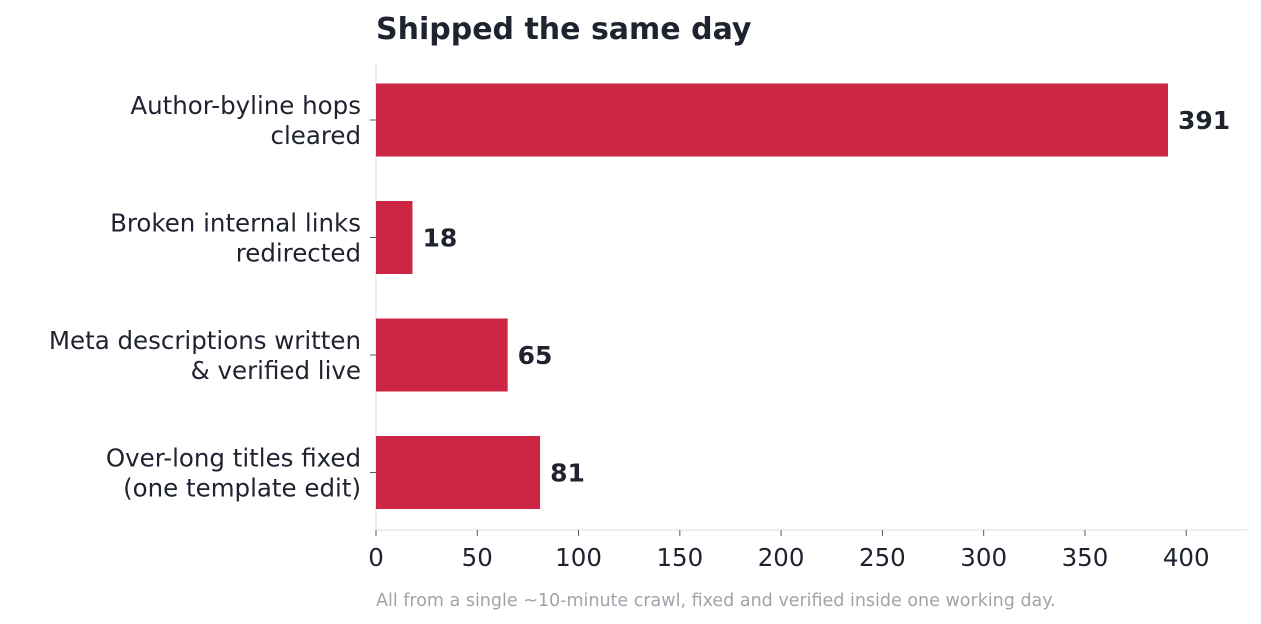 The image size is (1261, 624). Describe the element at coordinates (983, 557) in the screenshot. I see `x-tick-label: 300` at that location.